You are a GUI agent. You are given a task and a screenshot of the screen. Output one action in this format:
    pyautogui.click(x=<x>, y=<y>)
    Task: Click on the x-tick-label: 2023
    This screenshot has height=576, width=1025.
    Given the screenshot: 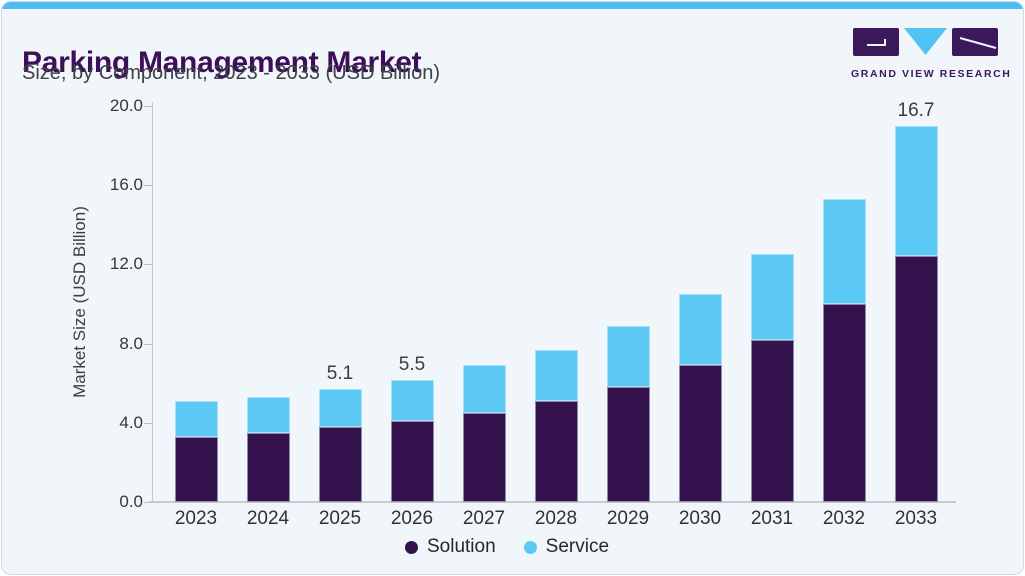 What is the action you would take?
    pyautogui.click(x=196, y=518)
    